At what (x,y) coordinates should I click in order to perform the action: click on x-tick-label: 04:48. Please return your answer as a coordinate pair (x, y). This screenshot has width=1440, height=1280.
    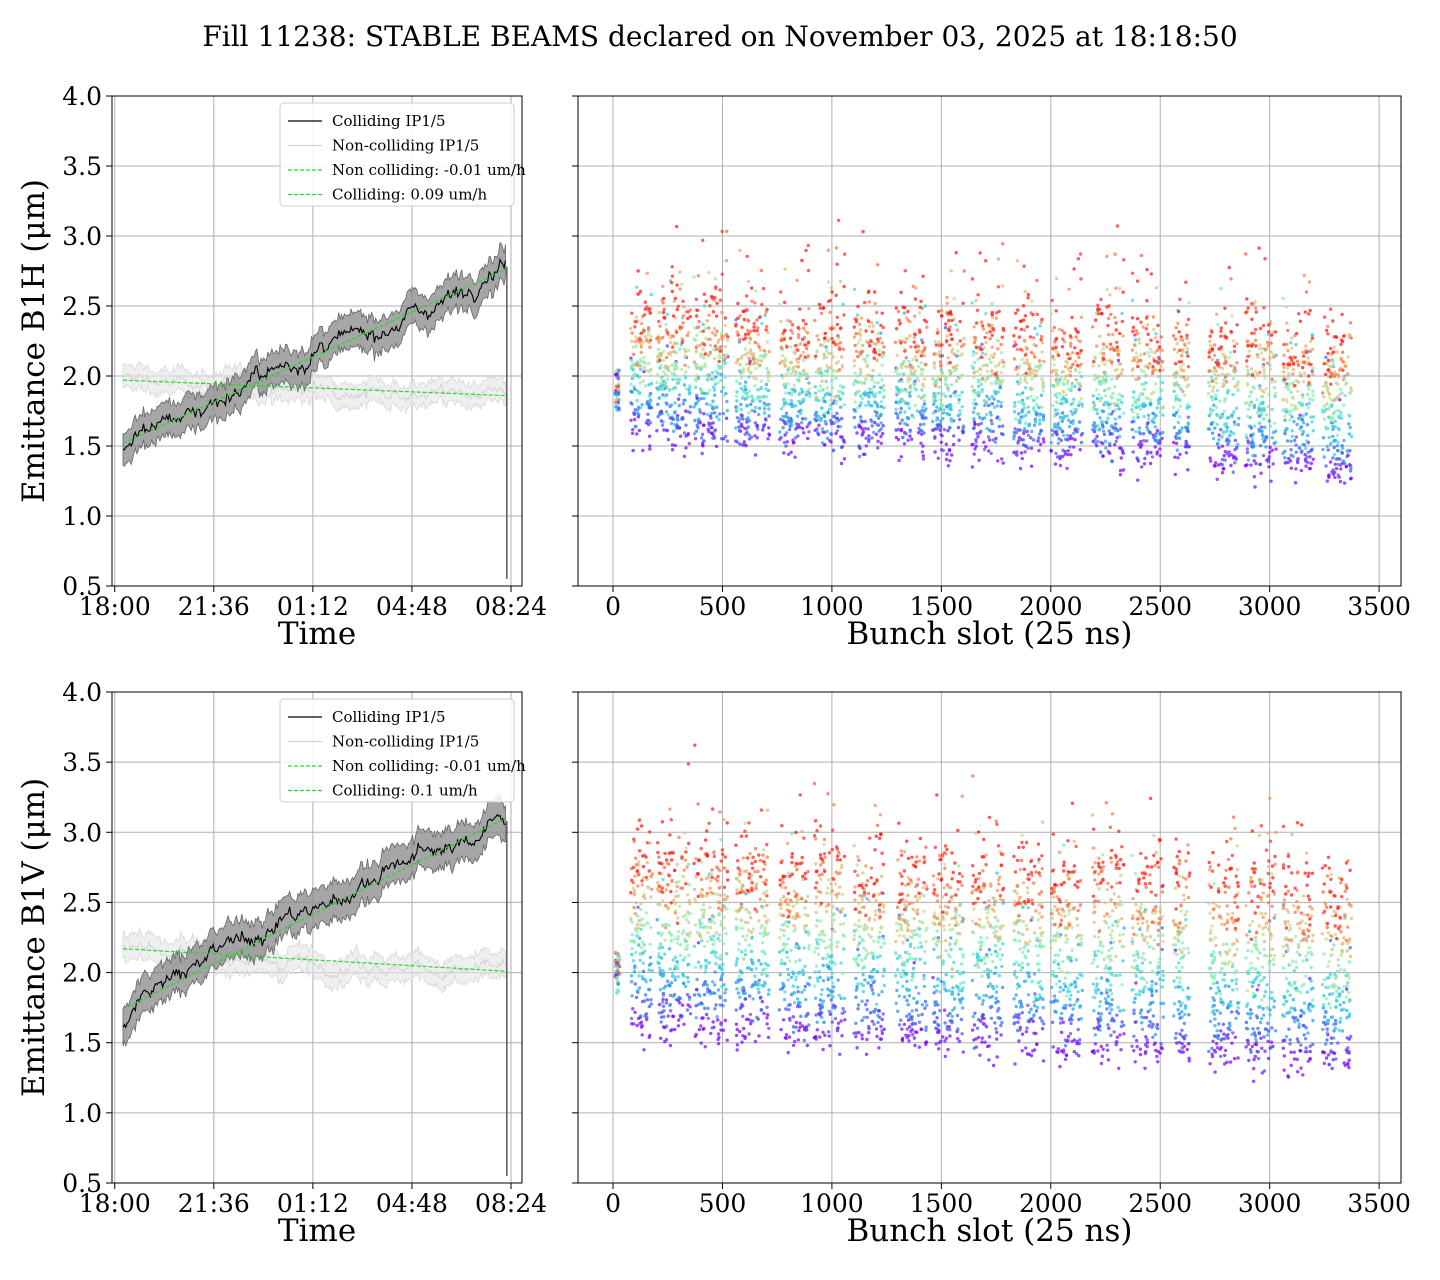
    Looking at the image, I should click on (412, 1203).